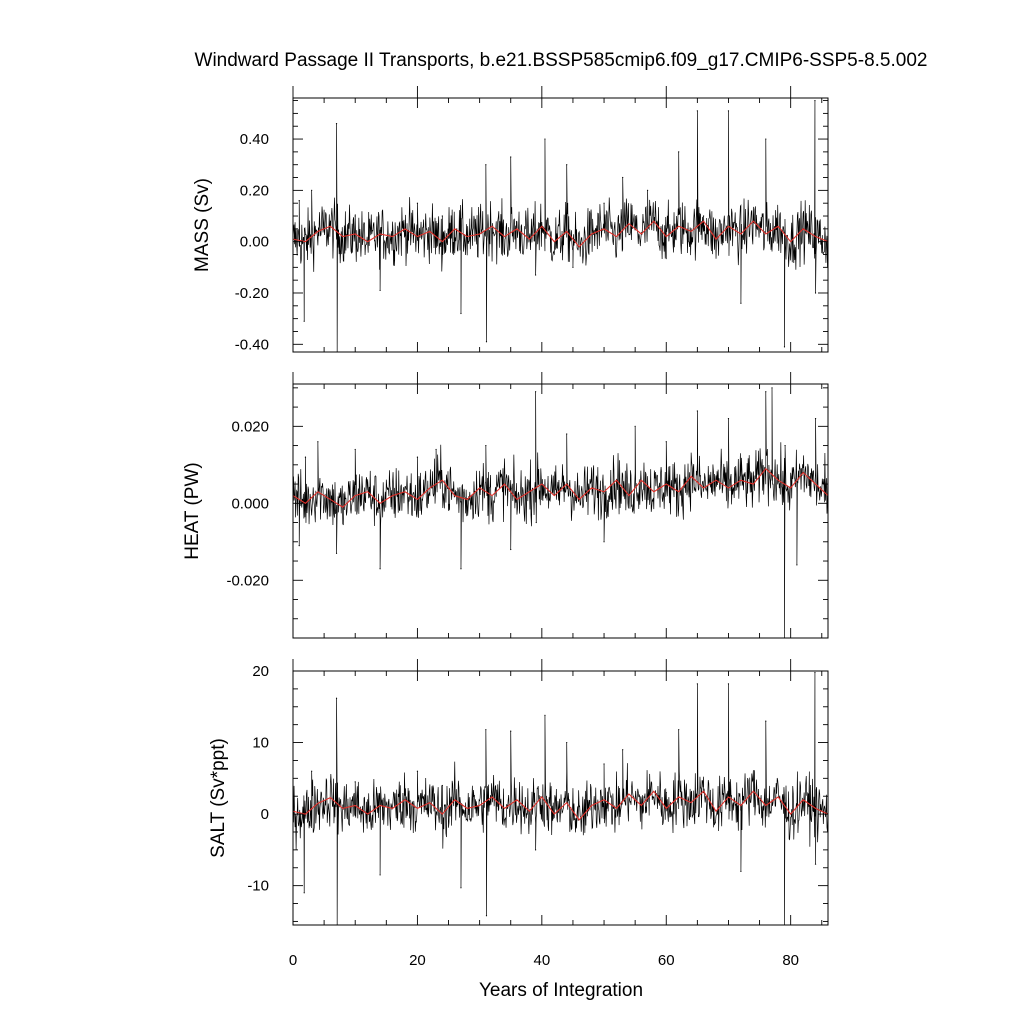 The image size is (1024, 1024). I want to click on x-axis-label: Years of Integration, so click(561, 990).